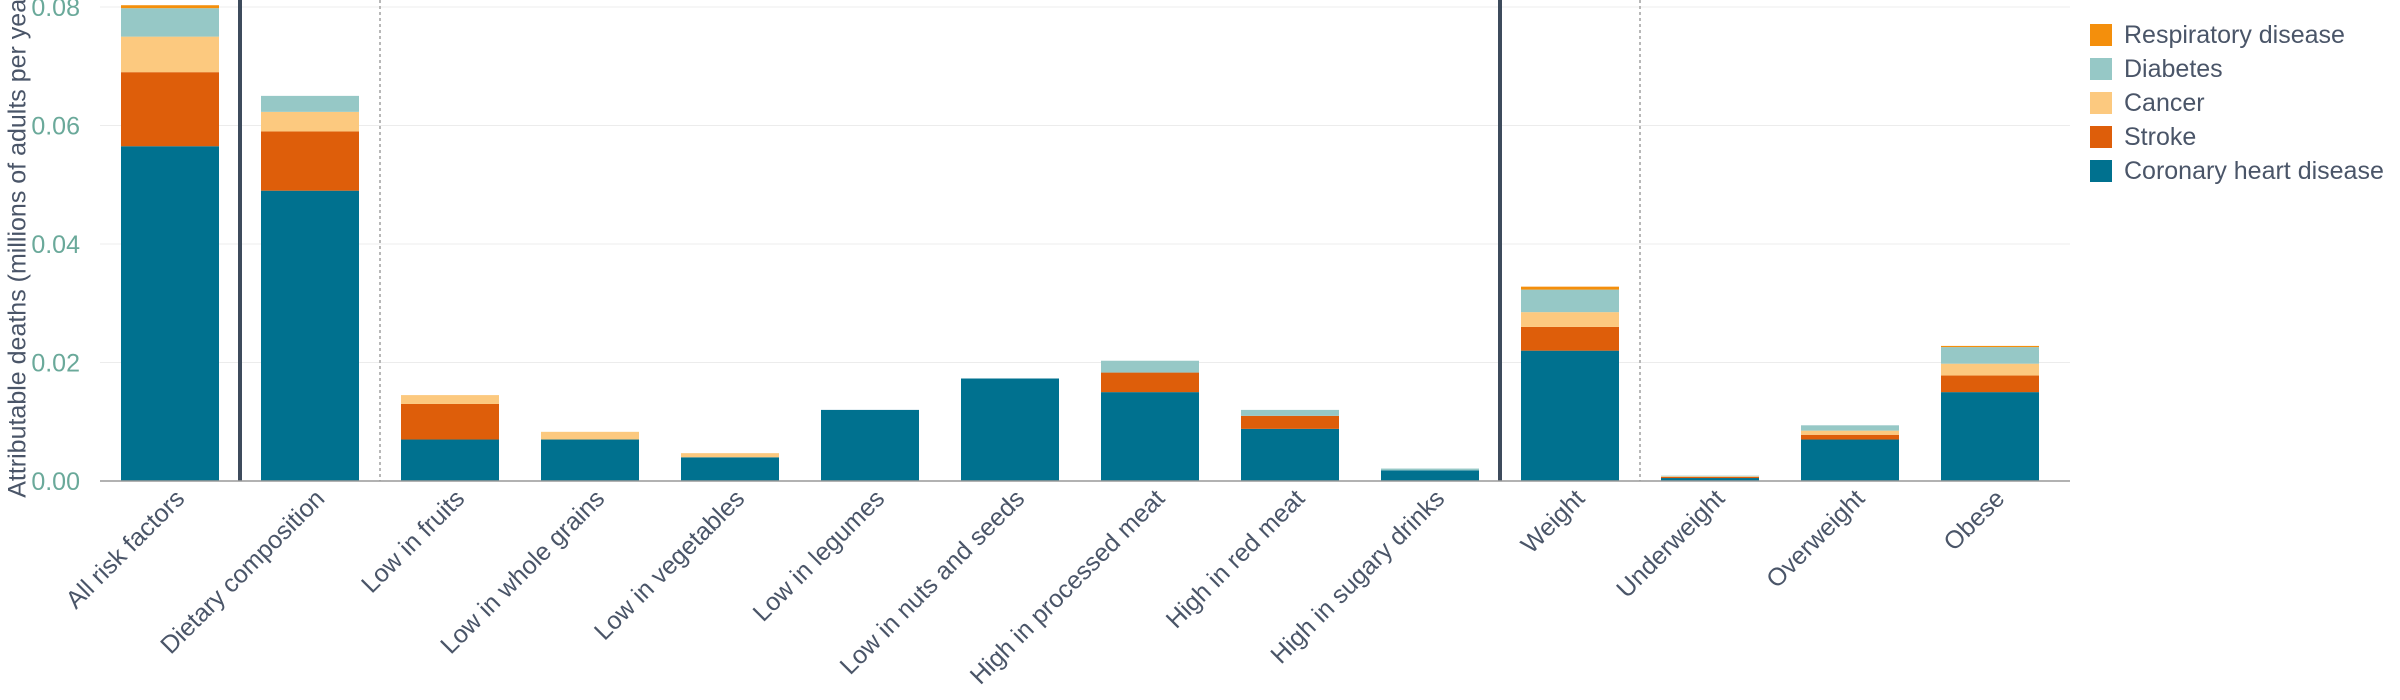 The height and width of the screenshot is (700, 2400). What do you see at coordinates (2160, 136) in the screenshot?
I see `legend-label: Stroke` at bounding box center [2160, 136].